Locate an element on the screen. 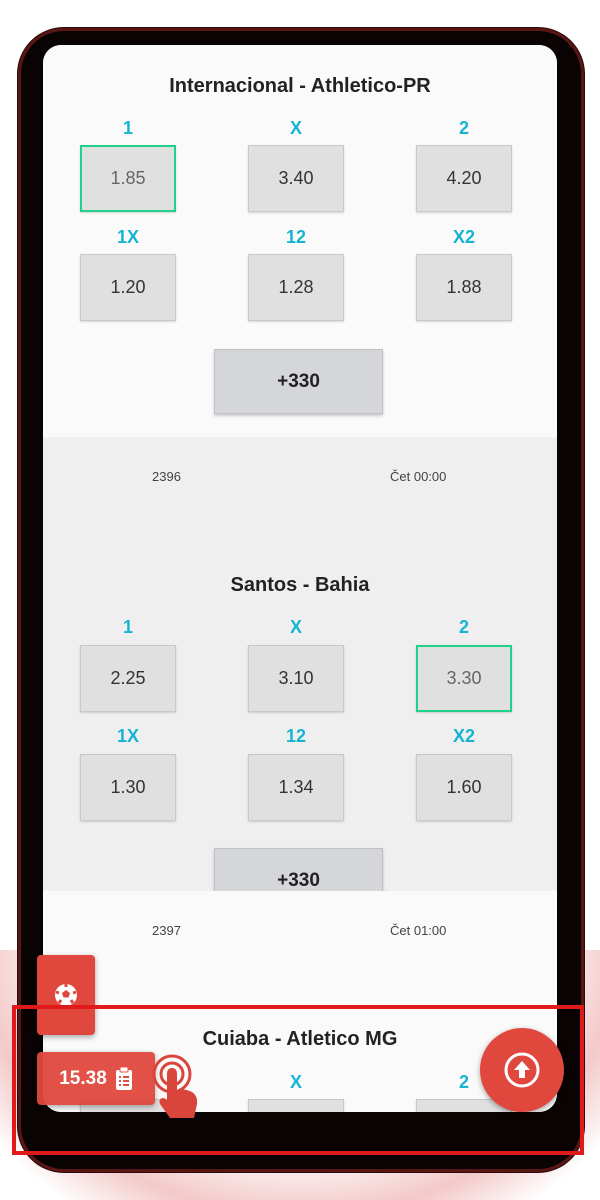 The width and height of the screenshot is (600, 1200). soccer-ball-icon is located at coordinates (66, 995).